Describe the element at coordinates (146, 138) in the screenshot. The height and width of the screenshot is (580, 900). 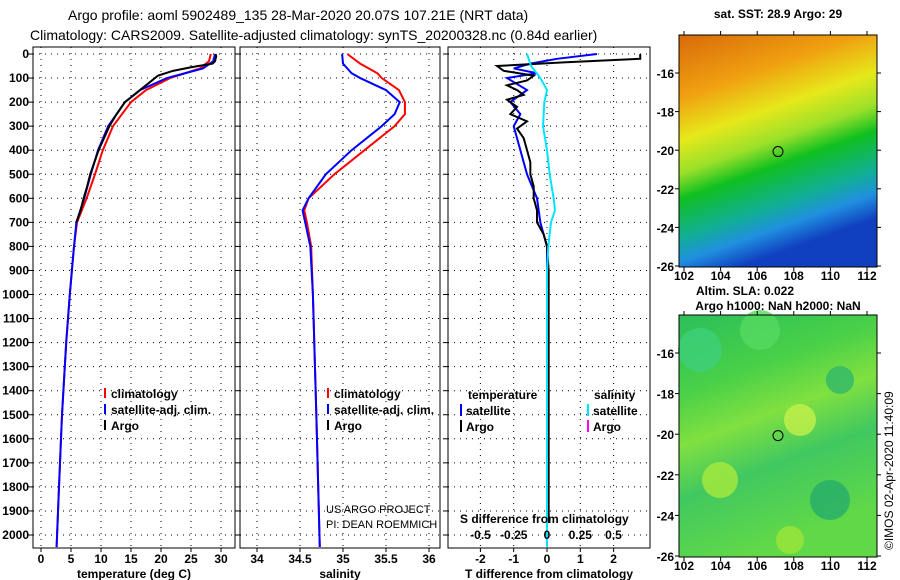
I see `series-line-argo` at that location.